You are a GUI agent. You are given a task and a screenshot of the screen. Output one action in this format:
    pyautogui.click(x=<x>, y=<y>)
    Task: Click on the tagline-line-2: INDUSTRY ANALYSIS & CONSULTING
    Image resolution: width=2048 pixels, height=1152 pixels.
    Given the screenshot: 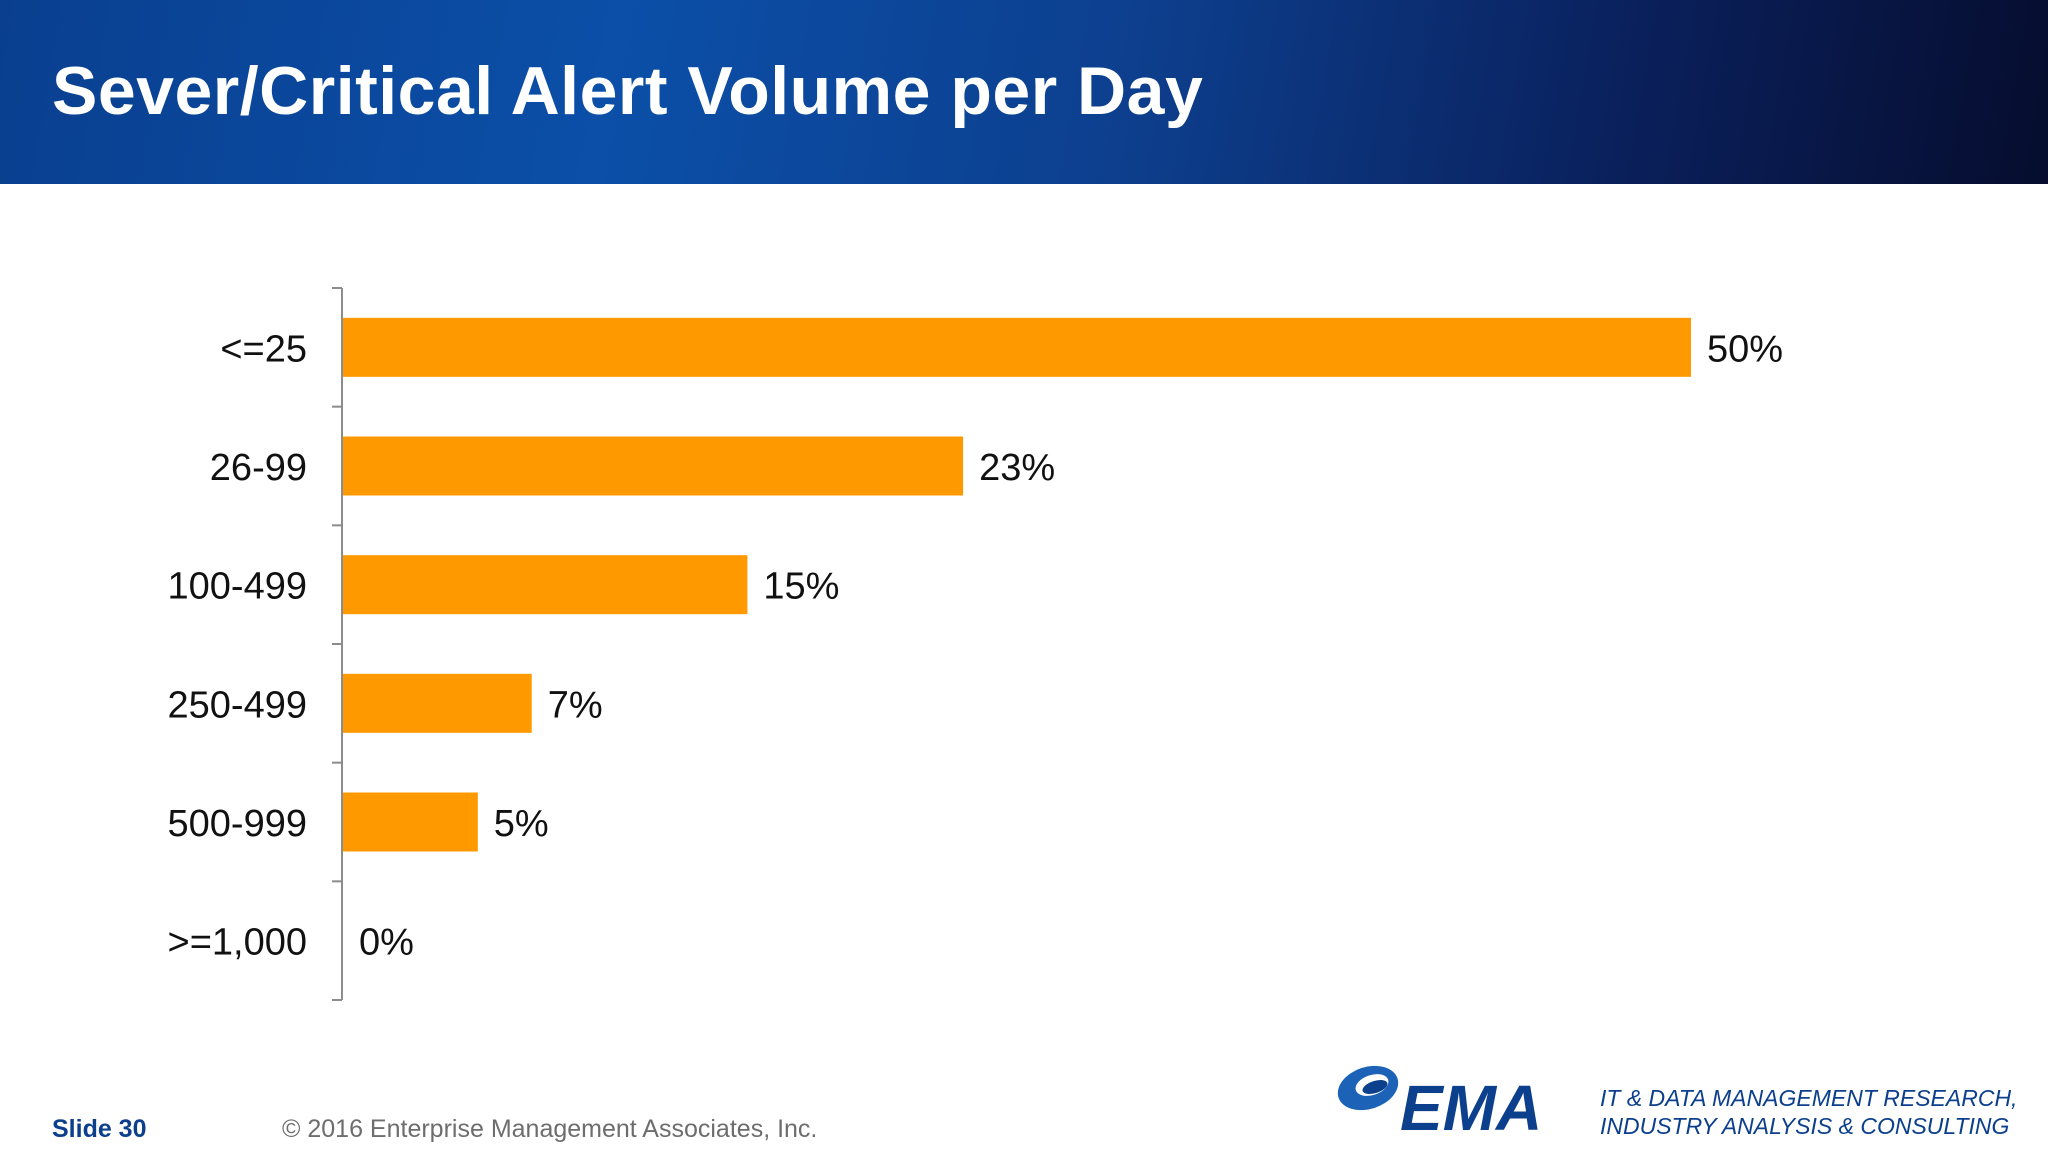 What is the action you would take?
    pyautogui.click(x=1805, y=1126)
    